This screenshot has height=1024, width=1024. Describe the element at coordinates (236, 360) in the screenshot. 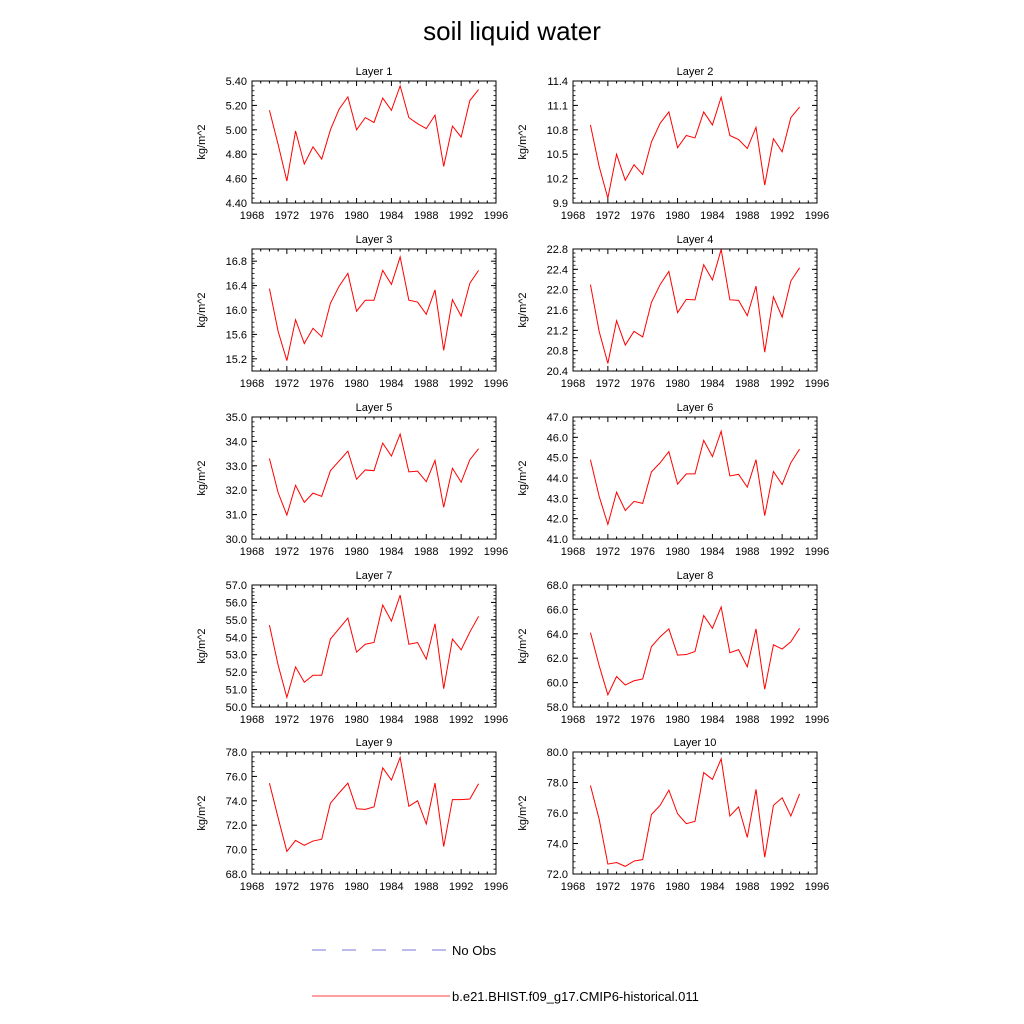

I see `layer-3-ytick-label: 15.2` at that location.